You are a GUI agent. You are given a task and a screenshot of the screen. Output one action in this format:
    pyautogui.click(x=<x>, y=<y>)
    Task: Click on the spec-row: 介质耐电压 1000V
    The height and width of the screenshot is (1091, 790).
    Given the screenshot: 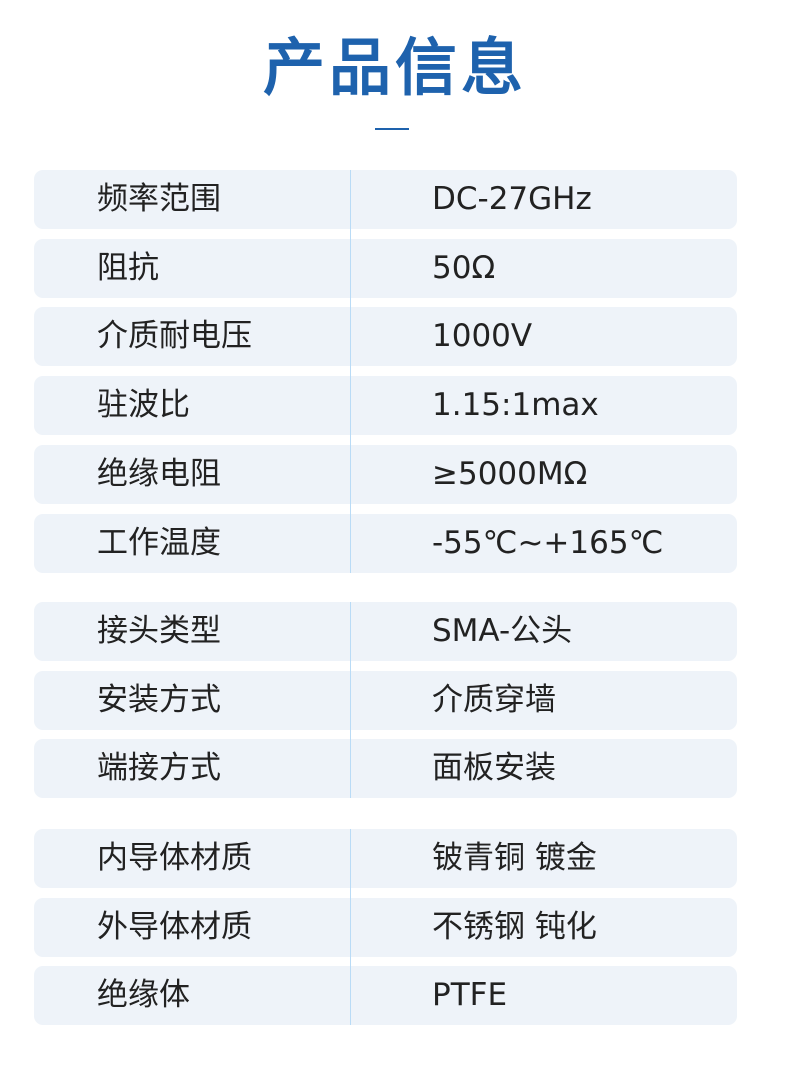 What is the action you would take?
    pyautogui.click(x=385, y=337)
    